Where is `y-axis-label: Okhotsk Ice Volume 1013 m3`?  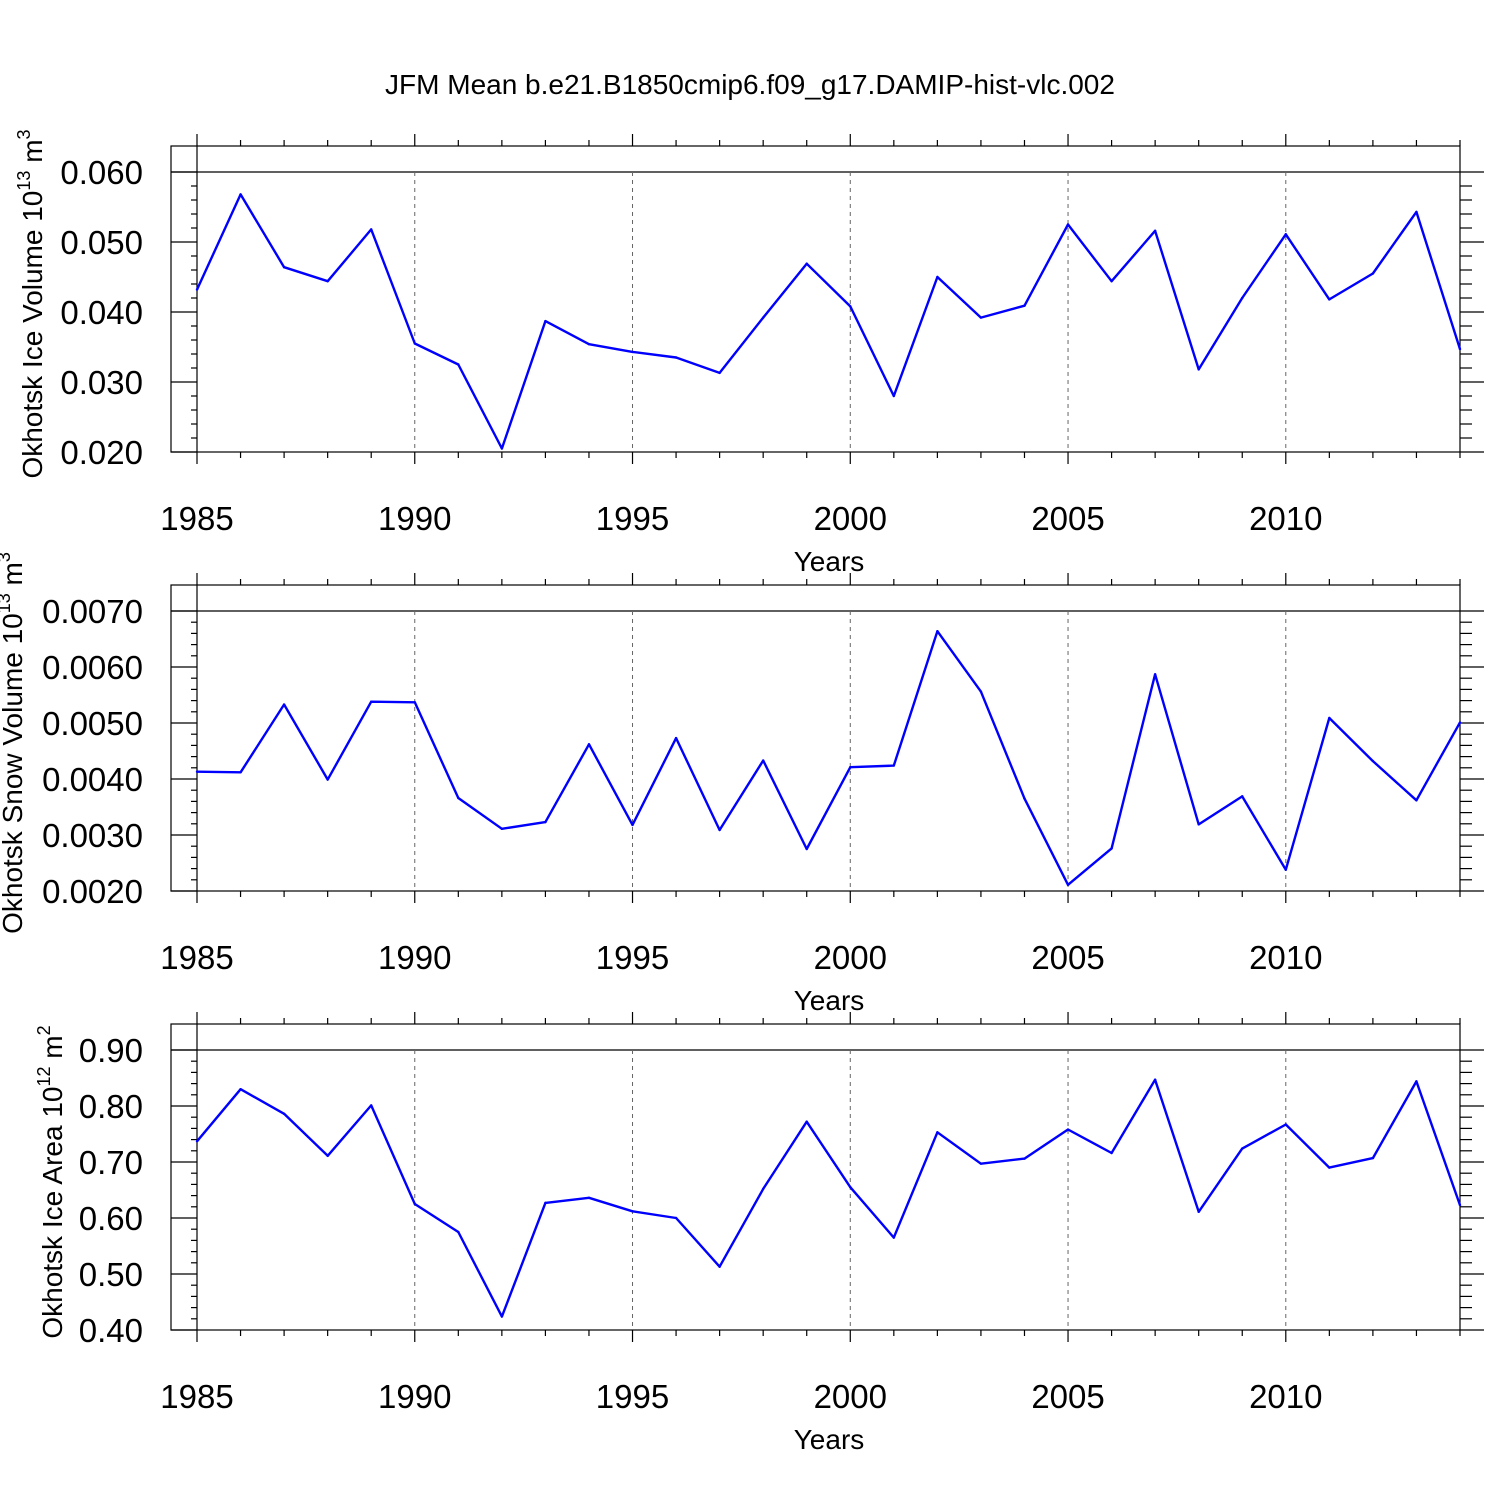
y-axis-label: Okhotsk Ice Volume 1013 m3 is located at coordinates (31, 303).